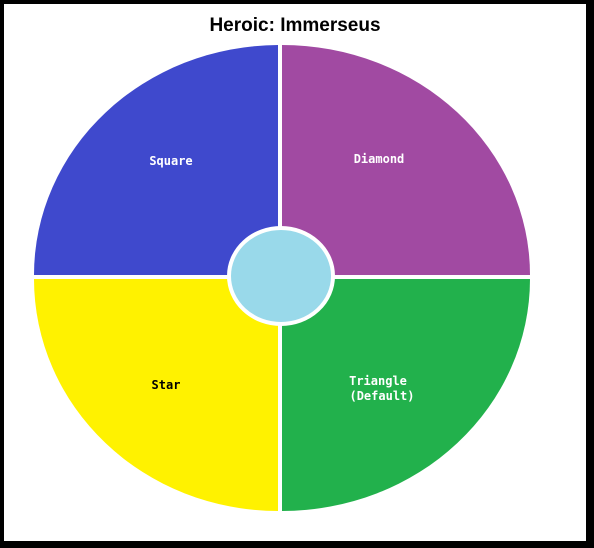 The width and height of the screenshot is (594, 548). What do you see at coordinates (379, 159) in the screenshot?
I see `diamond-label: Diamond` at bounding box center [379, 159].